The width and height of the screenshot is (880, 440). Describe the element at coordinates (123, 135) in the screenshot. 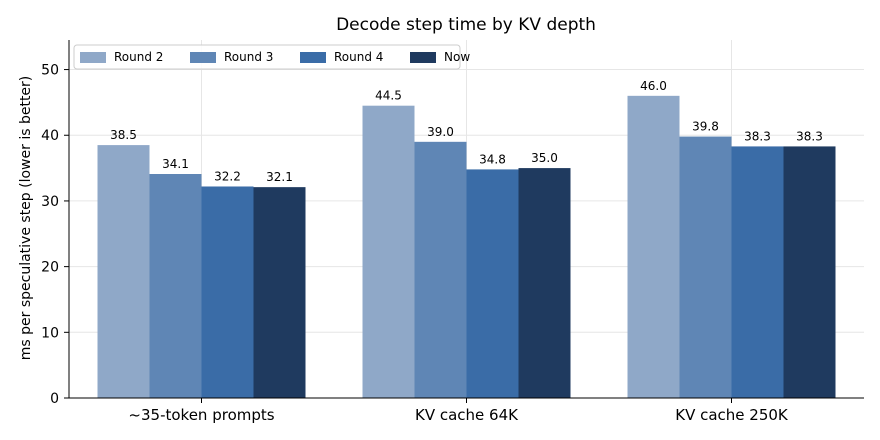

I see `bar-value-label: 38.5` at that location.